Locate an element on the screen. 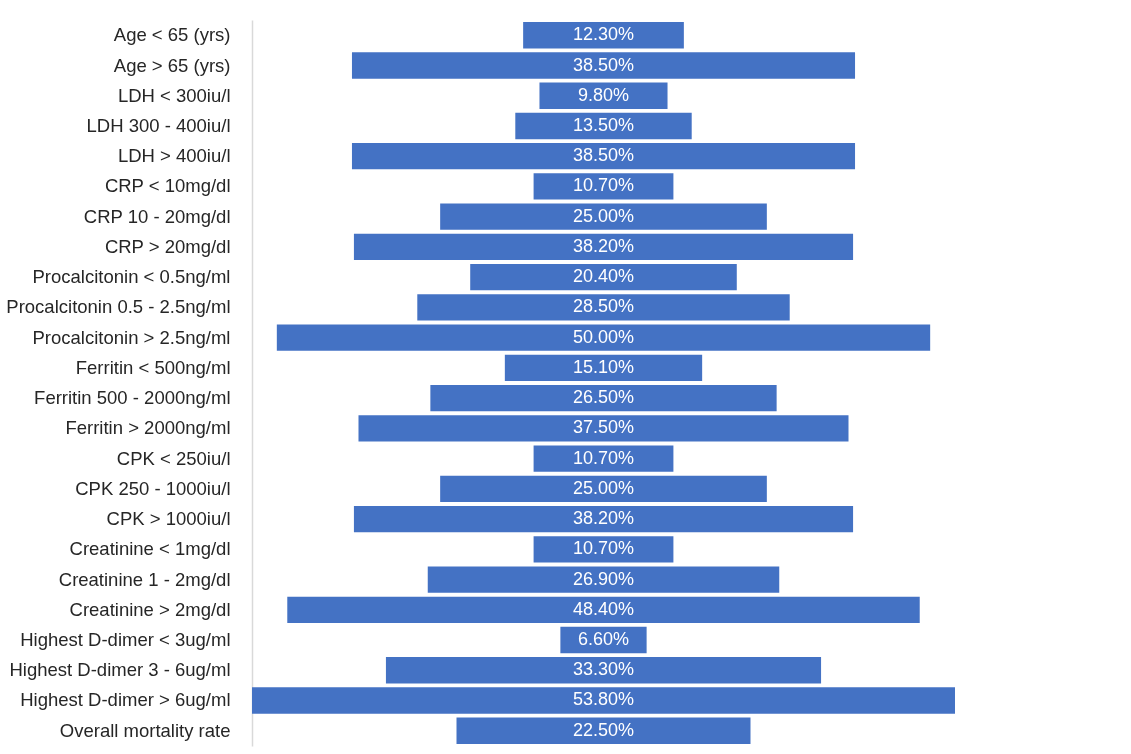 The image size is (1131, 754). data-label: 48.40% is located at coordinates (603, 608).